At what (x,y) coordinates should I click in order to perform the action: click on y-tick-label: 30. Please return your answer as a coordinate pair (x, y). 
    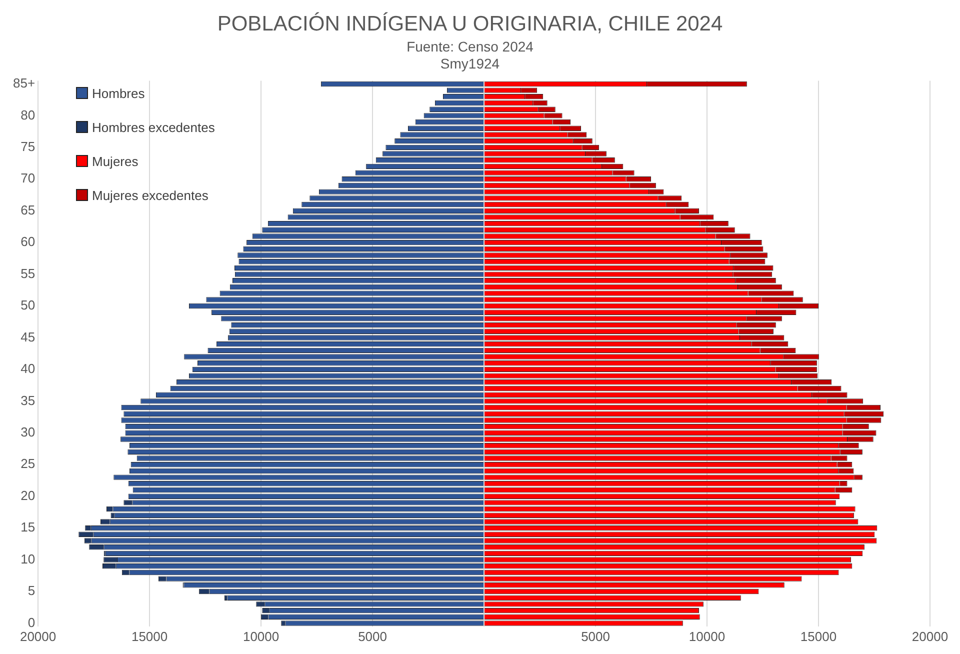
    Looking at the image, I should click on (28, 432).